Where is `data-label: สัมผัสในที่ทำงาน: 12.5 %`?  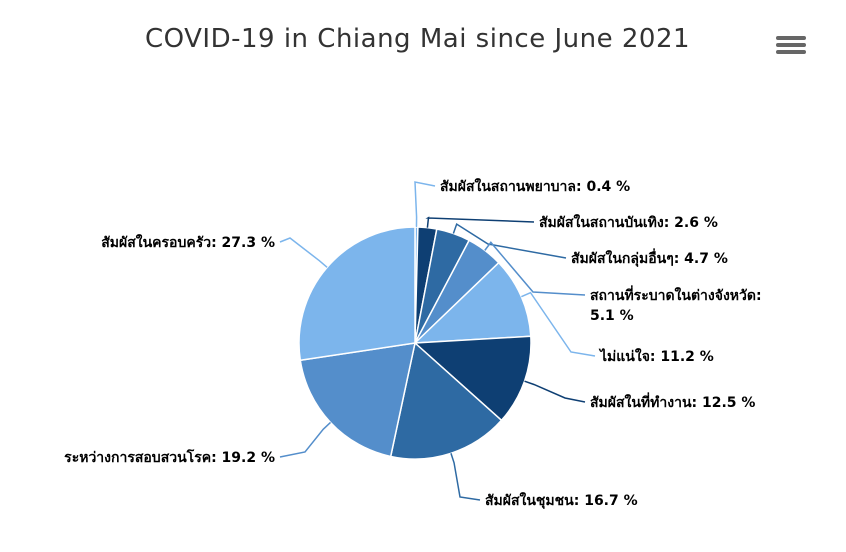
data-label: สัมผัสในที่ทำงาน: 12.5 % is located at coordinates (672, 401).